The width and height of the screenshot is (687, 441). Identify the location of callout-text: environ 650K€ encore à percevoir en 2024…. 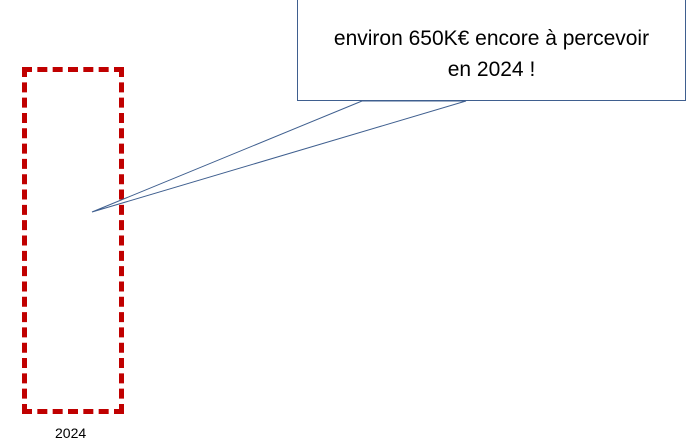
(491, 54).